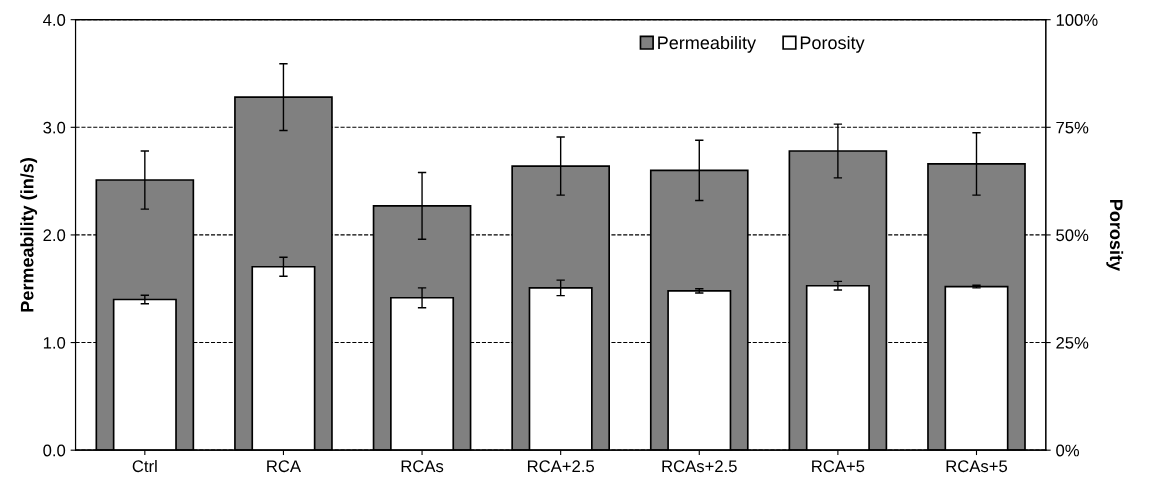 The height and width of the screenshot is (492, 1162). What do you see at coordinates (422, 466) in the screenshot?
I see `x-tick-label: RCAs` at bounding box center [422, 466].